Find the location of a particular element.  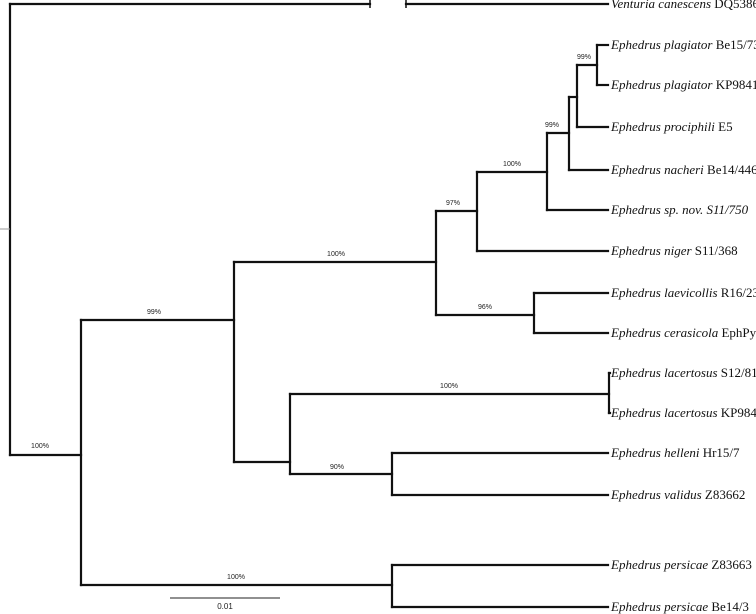

specimen-code: Z83662 is located at coordinates (725, 494).